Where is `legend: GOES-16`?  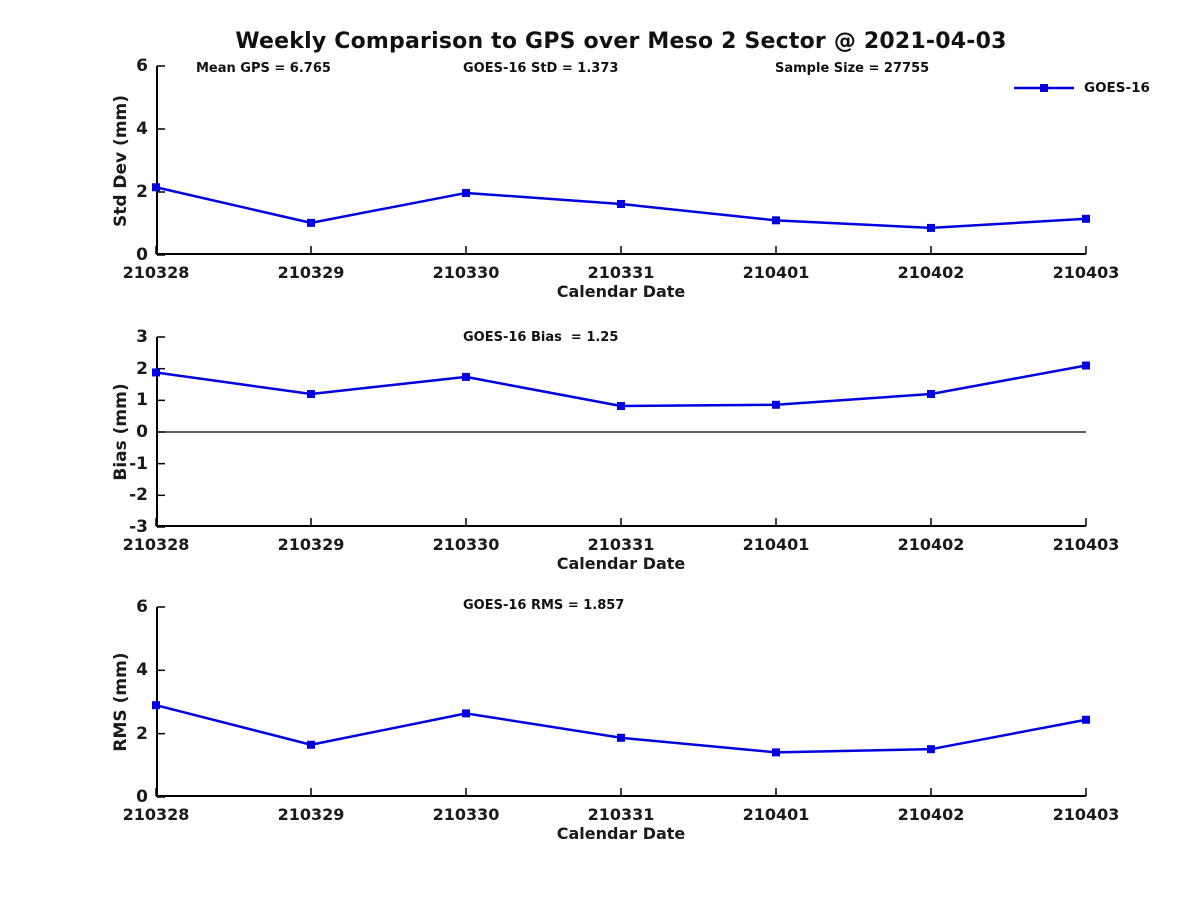 legend: GOES-16 is located at coordinates (1081, 88).